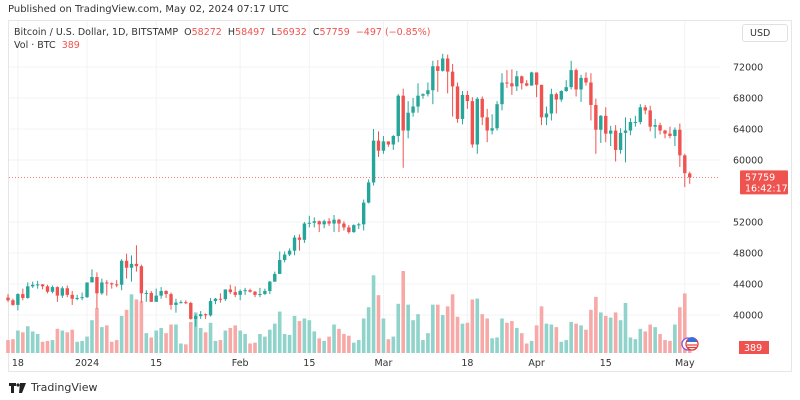 This screenshot has width=800, height=400. Describe the element at coordinates (309, 363) in the screenshot. I see `time-tick-label: 15` at that location.